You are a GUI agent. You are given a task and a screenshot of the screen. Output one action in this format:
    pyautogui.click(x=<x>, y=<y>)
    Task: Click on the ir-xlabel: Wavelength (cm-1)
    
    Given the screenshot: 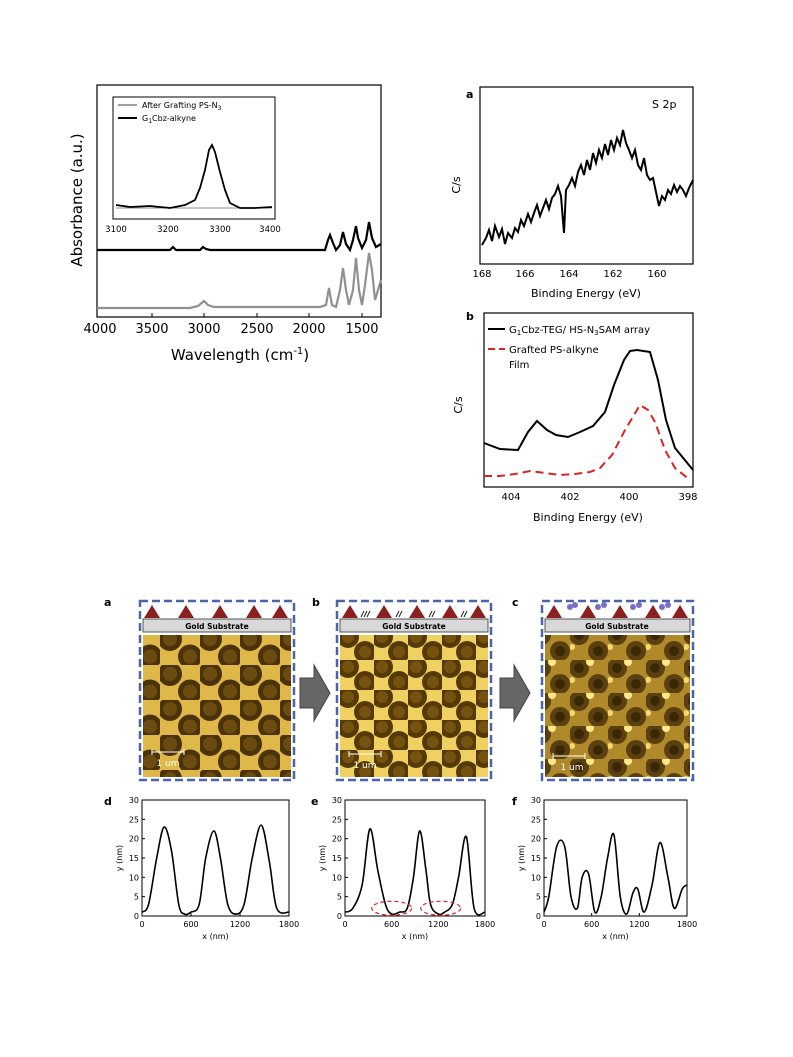 What is the action you would take?
    pyautogui.click(x=240, y=355)
    